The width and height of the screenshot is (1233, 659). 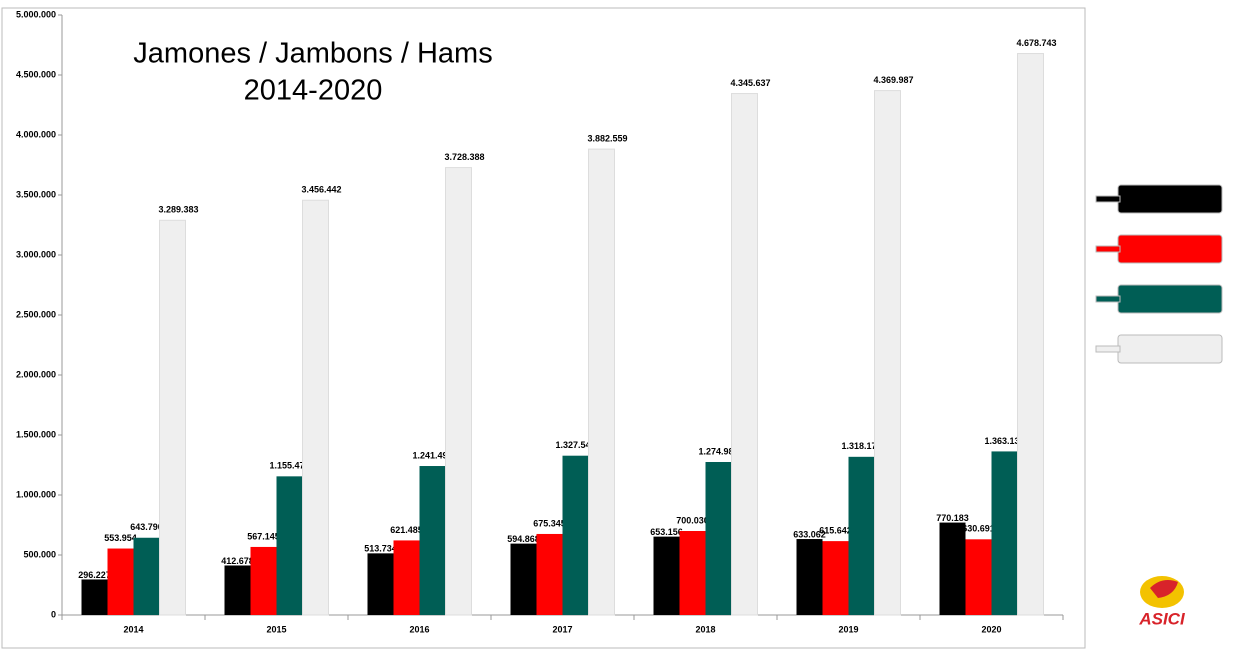 I want to click on value-label: 4.678.743, so click(x=1036, y=43).